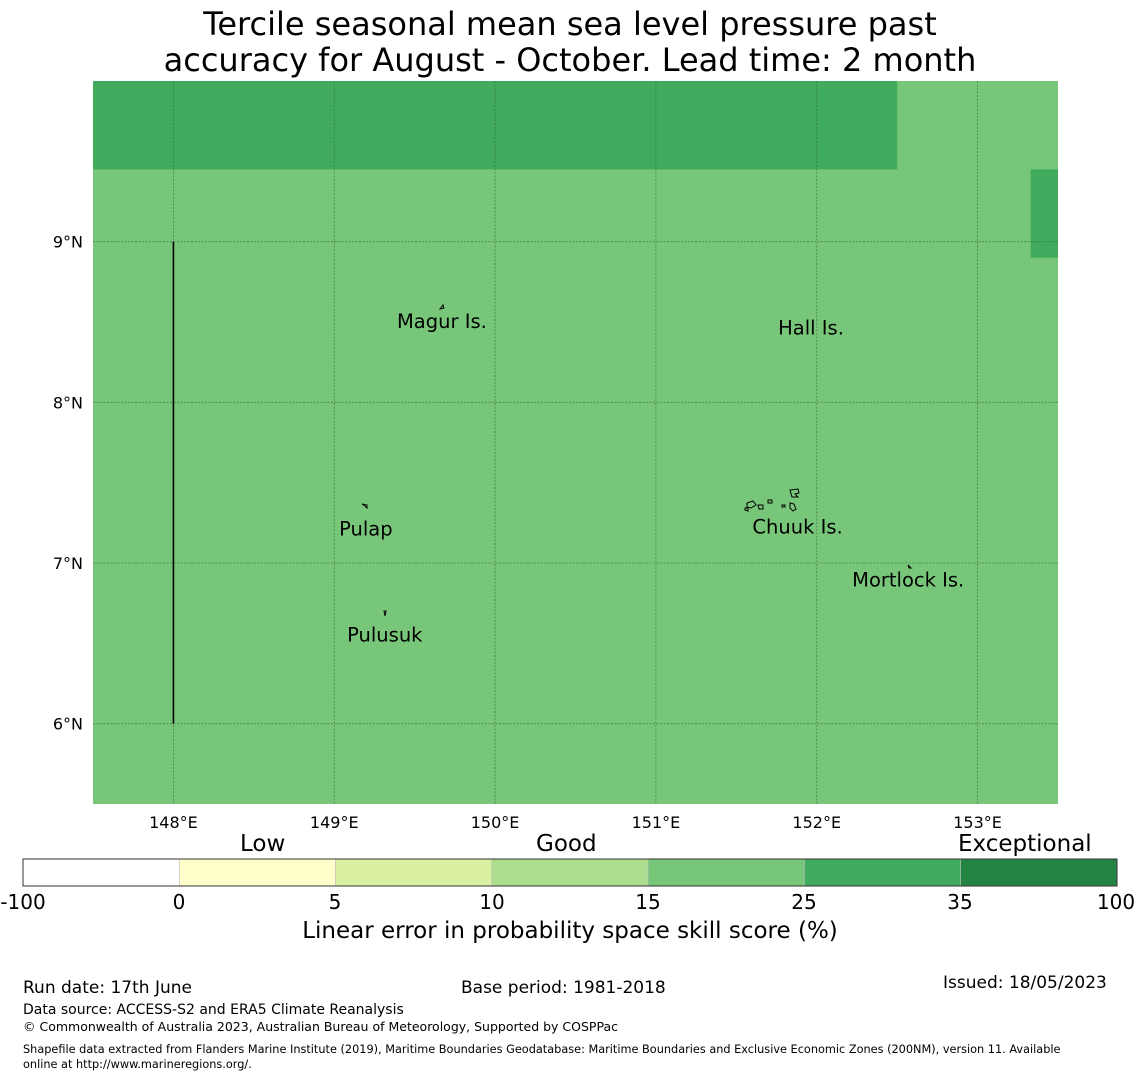 This screenshot has height=1080, width=1140. Describe the element at coordinates (334, 822) in the screenshot. I see `longitude-tick-label: 149°E` at that location.